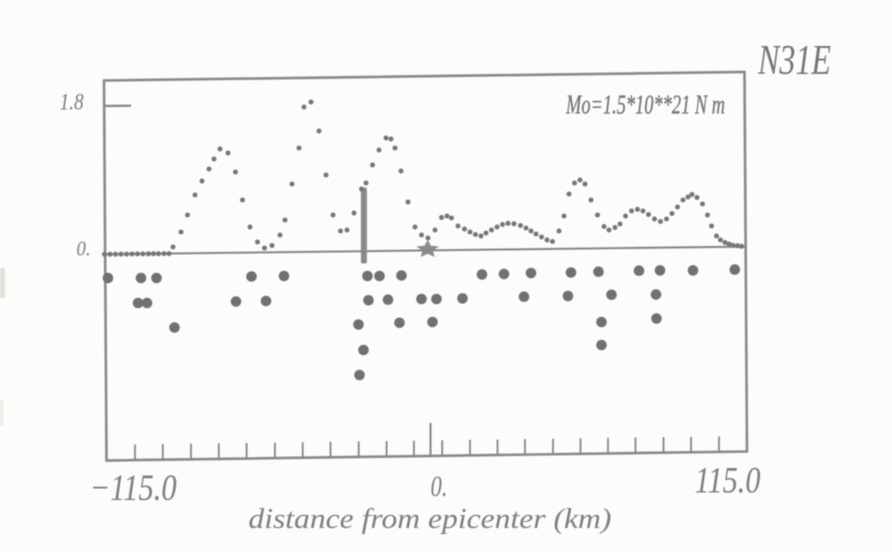  What do you see at coordinates (133, 488) in the screenshot?
I see `svg-text: −115.0` at bounding box center [133, 488].